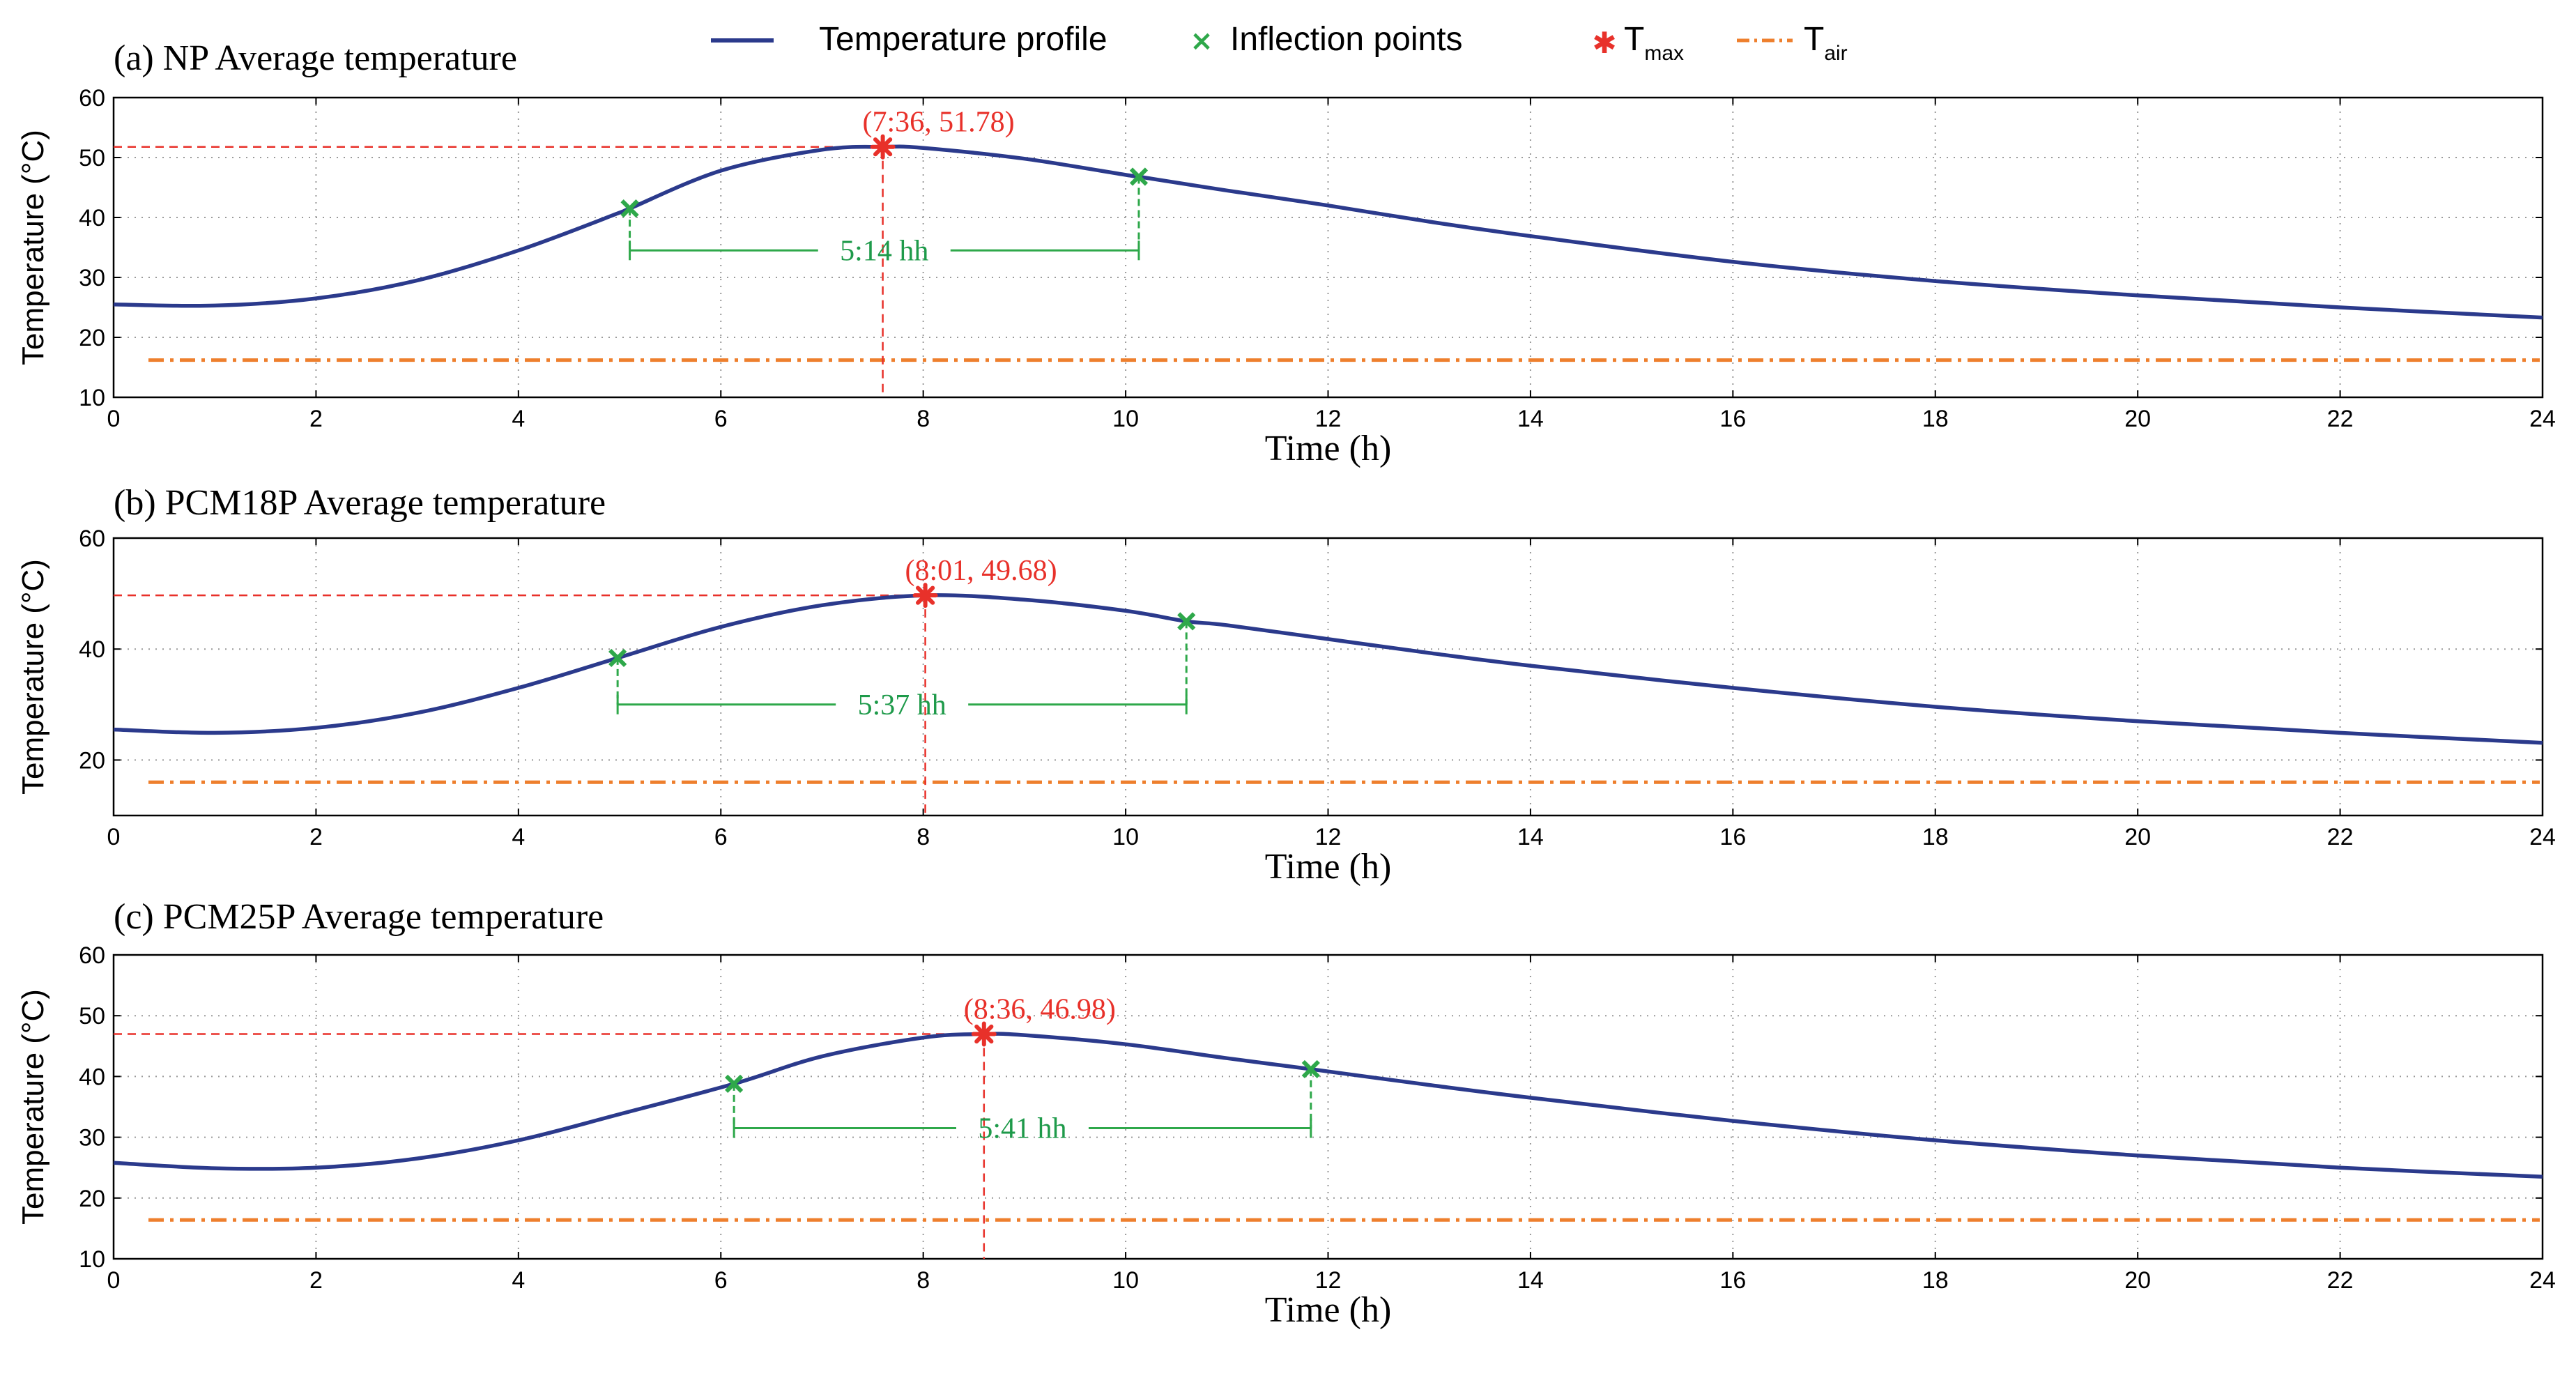 The image size is (2576, 1378). Describe the element at coordinates (315, 58) in the screenshot. I see `panel-title: (a) NP Average temperature` at that location.